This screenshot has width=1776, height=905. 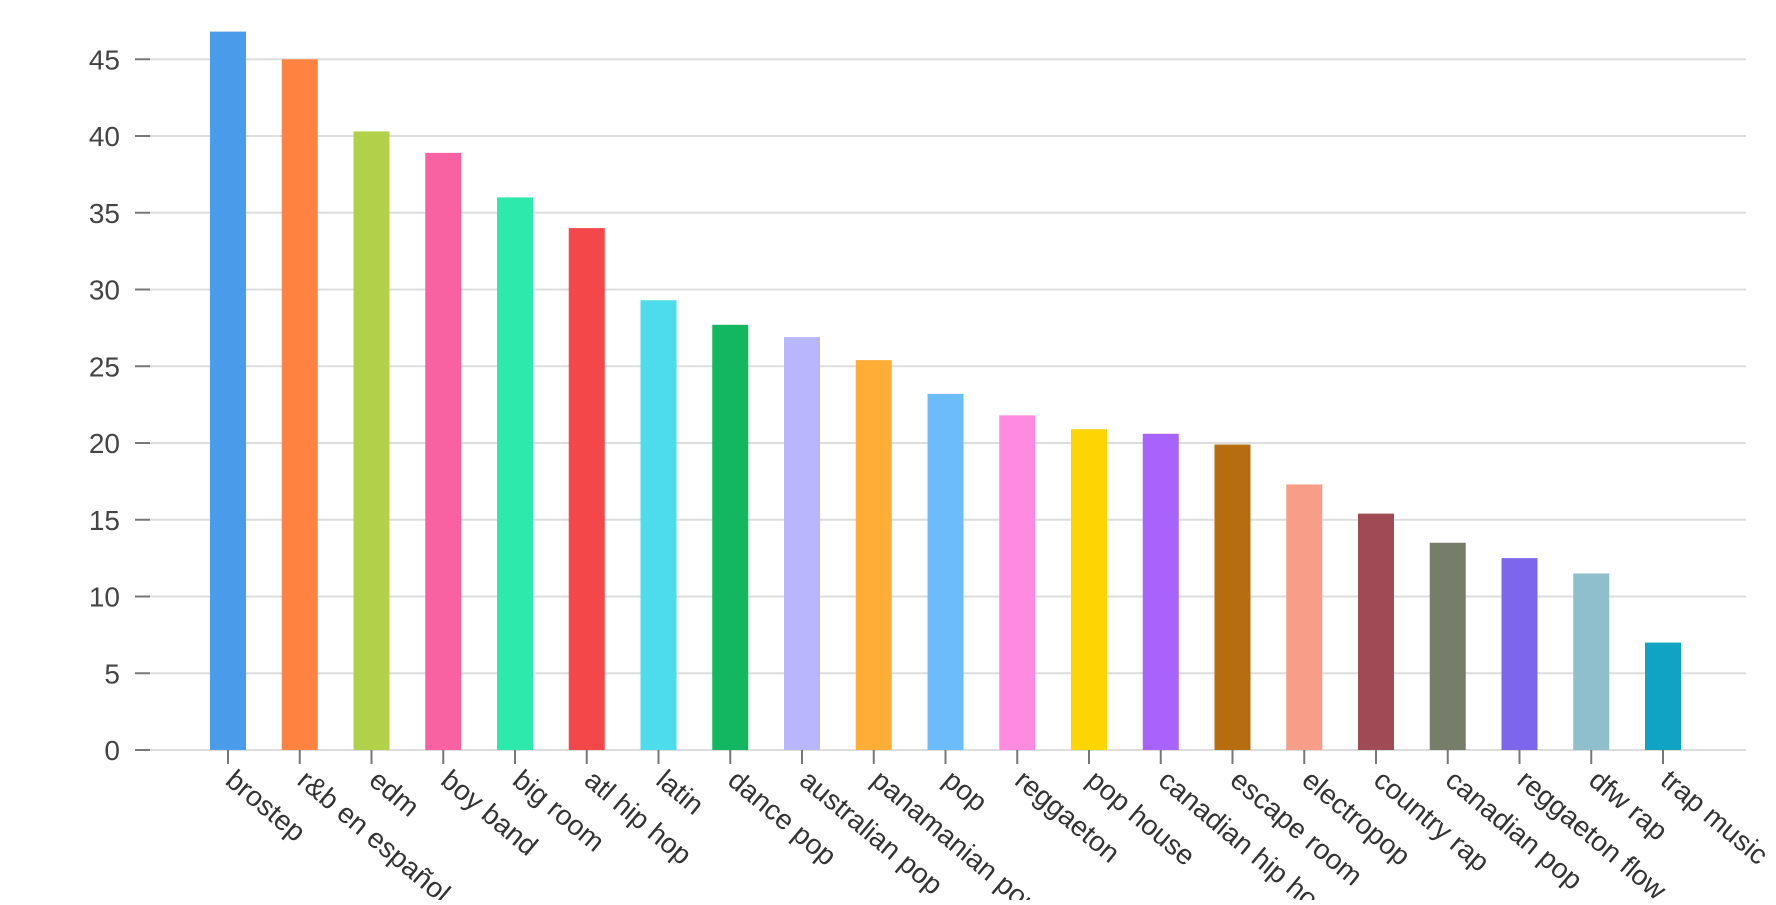 I want to click on y-tick-label-15: 15, so click(x=104, y=520).